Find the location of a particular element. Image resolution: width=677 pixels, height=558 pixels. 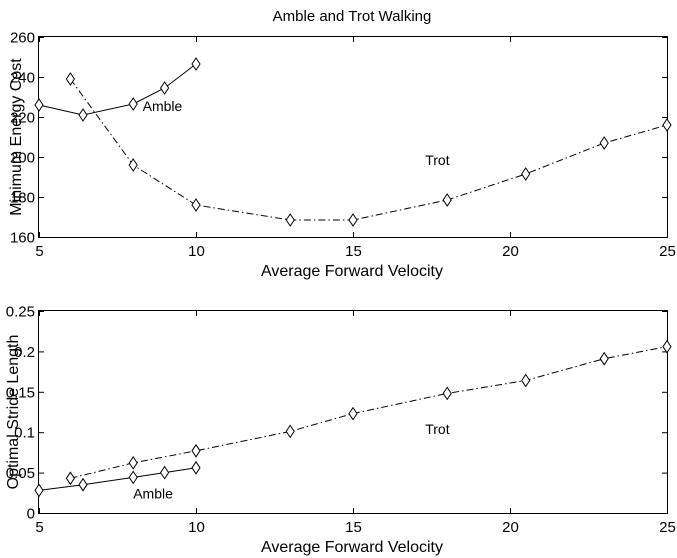

y-axis-title: Minimum Energy Cost is located at coordinates (16, 137).